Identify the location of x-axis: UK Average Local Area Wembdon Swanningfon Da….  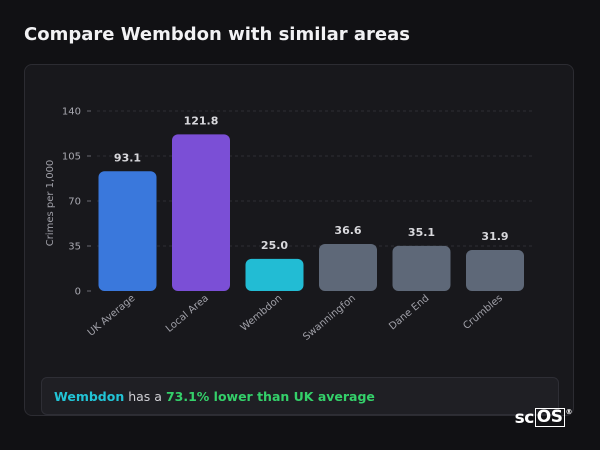
(295, 318).